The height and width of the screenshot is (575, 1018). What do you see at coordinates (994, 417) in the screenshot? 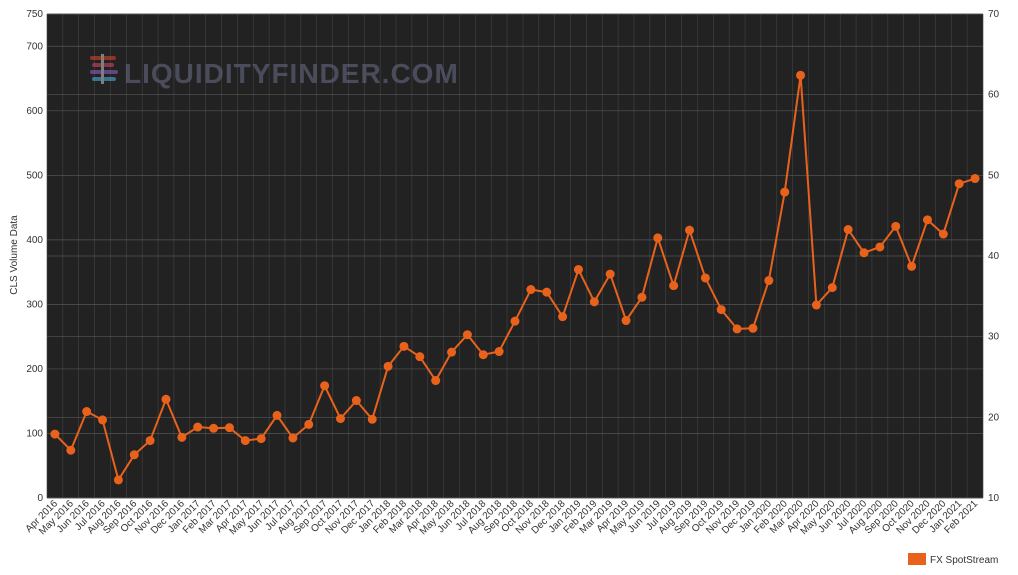
I see `y2-tick-label: 20` at bounding box center [994, 417].